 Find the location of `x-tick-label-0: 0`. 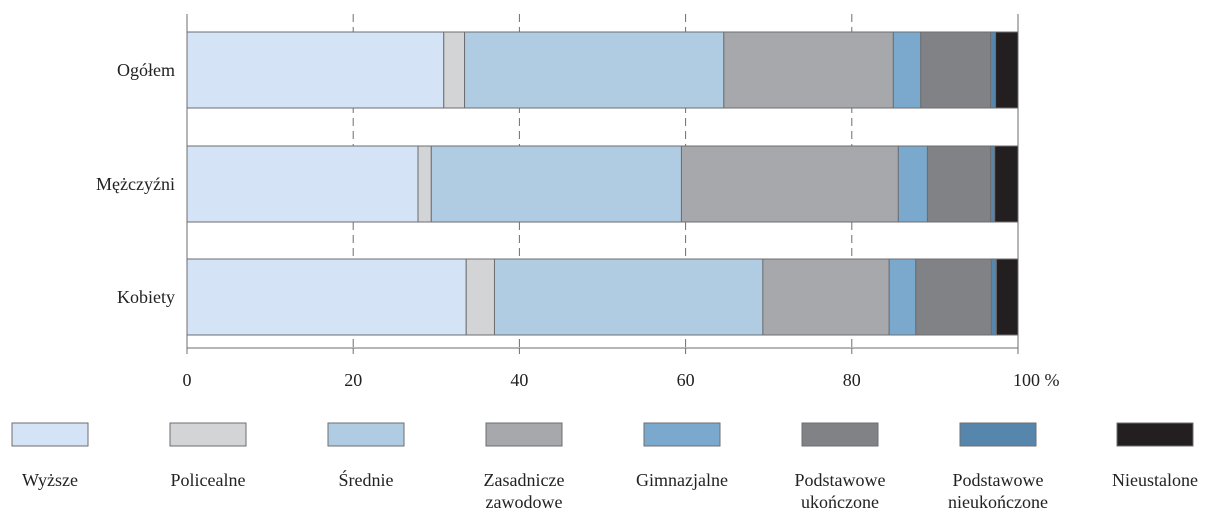

x-tick-label-0: 0 is located at coordinates (187, 380).